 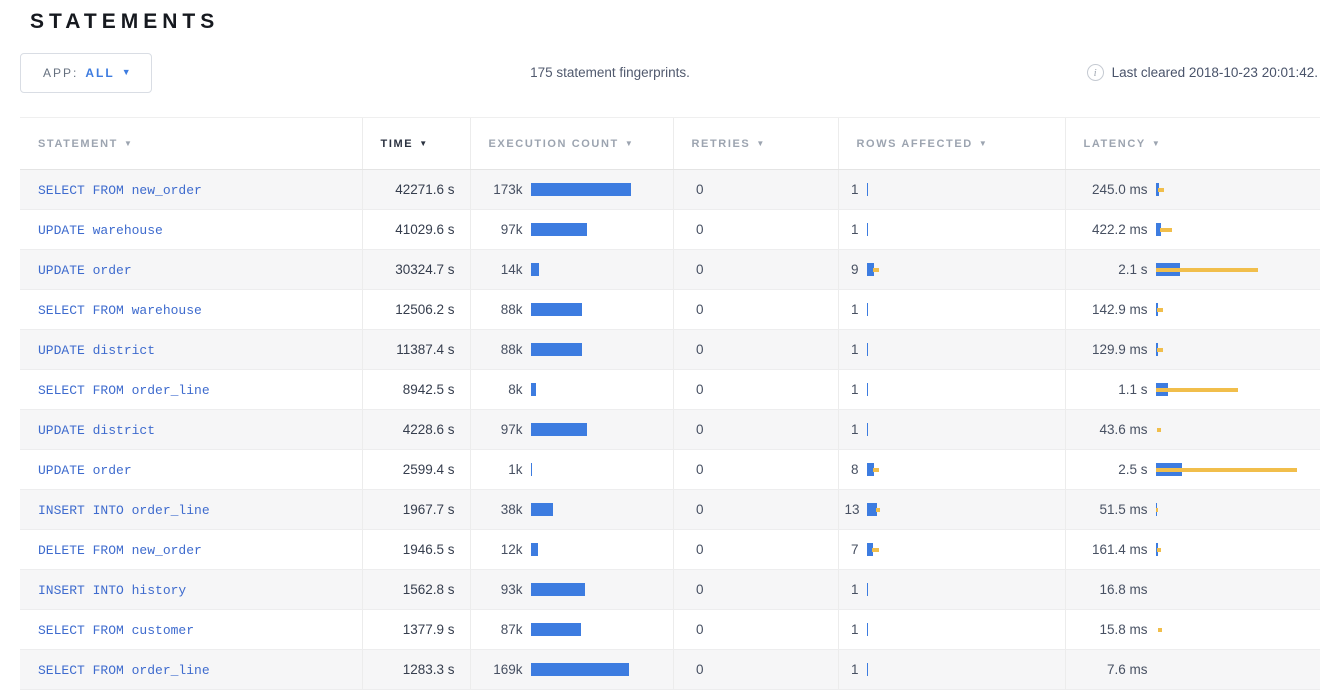 What do you see at coordinates (1133, 269) in the screenshot?
I see `latency-value: 2.1 s` at bounding box center [1133, 269].